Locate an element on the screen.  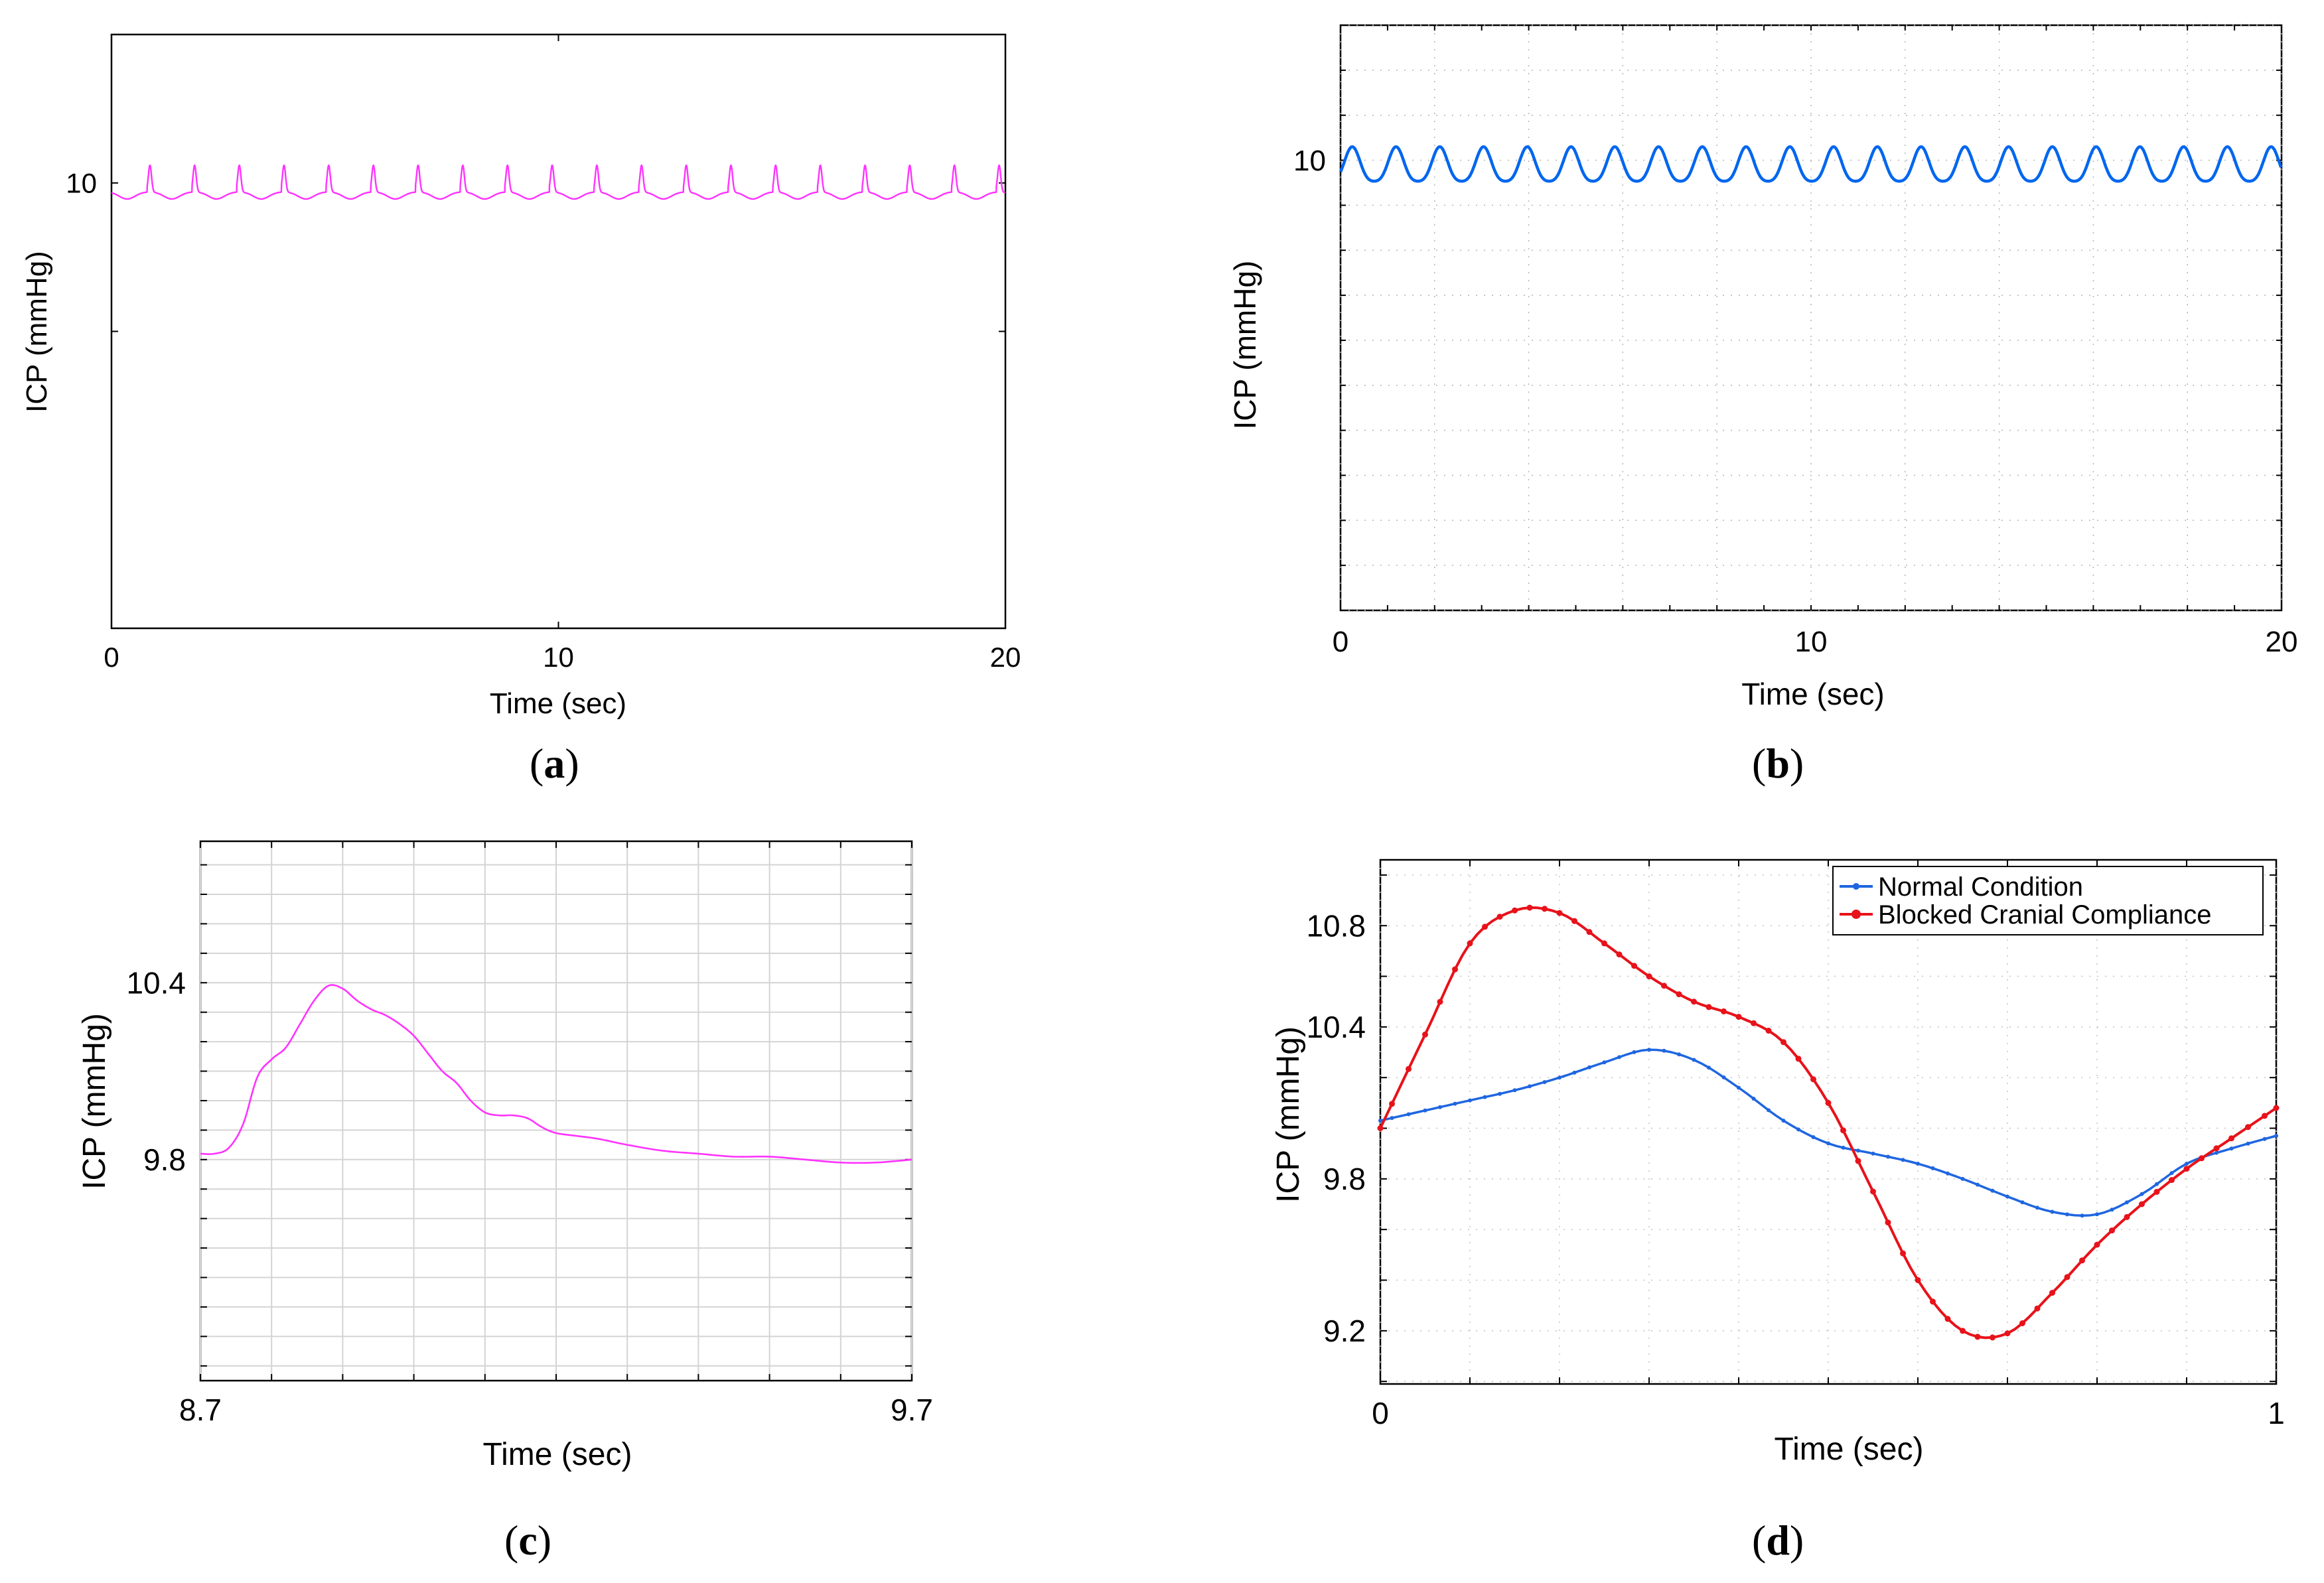
tick-labels-c: 8.7 9.7 9.8 10.4 is located at coordinates (529, 1196).